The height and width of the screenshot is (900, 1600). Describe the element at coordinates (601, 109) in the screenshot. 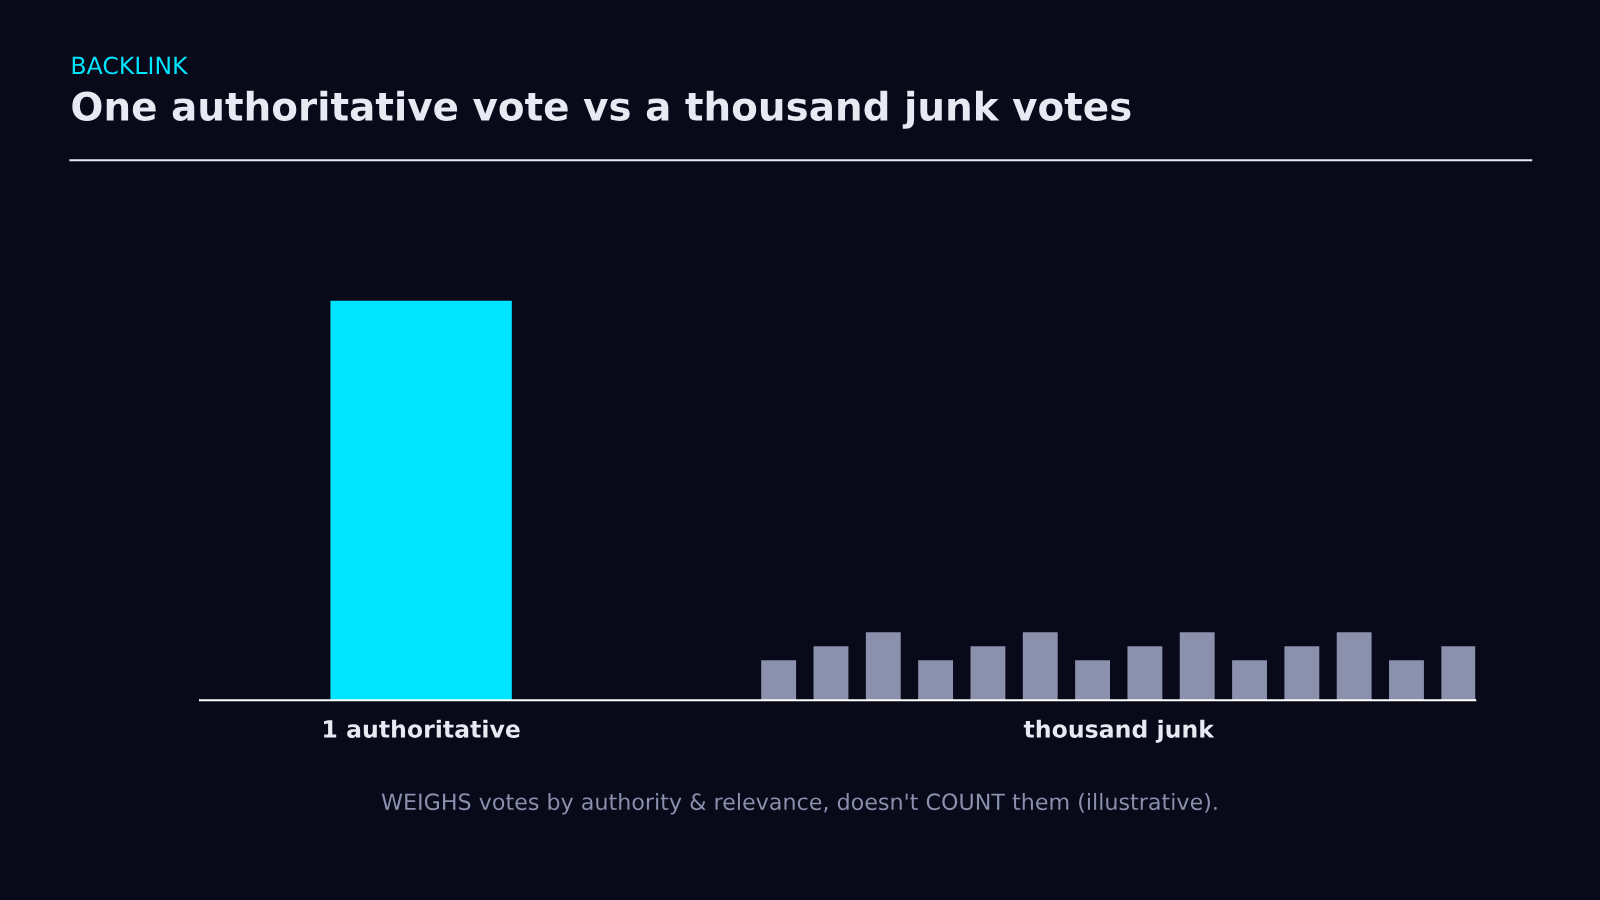

I see `chart-title: One authoritative vote vs a thousand junk votes` at that location.